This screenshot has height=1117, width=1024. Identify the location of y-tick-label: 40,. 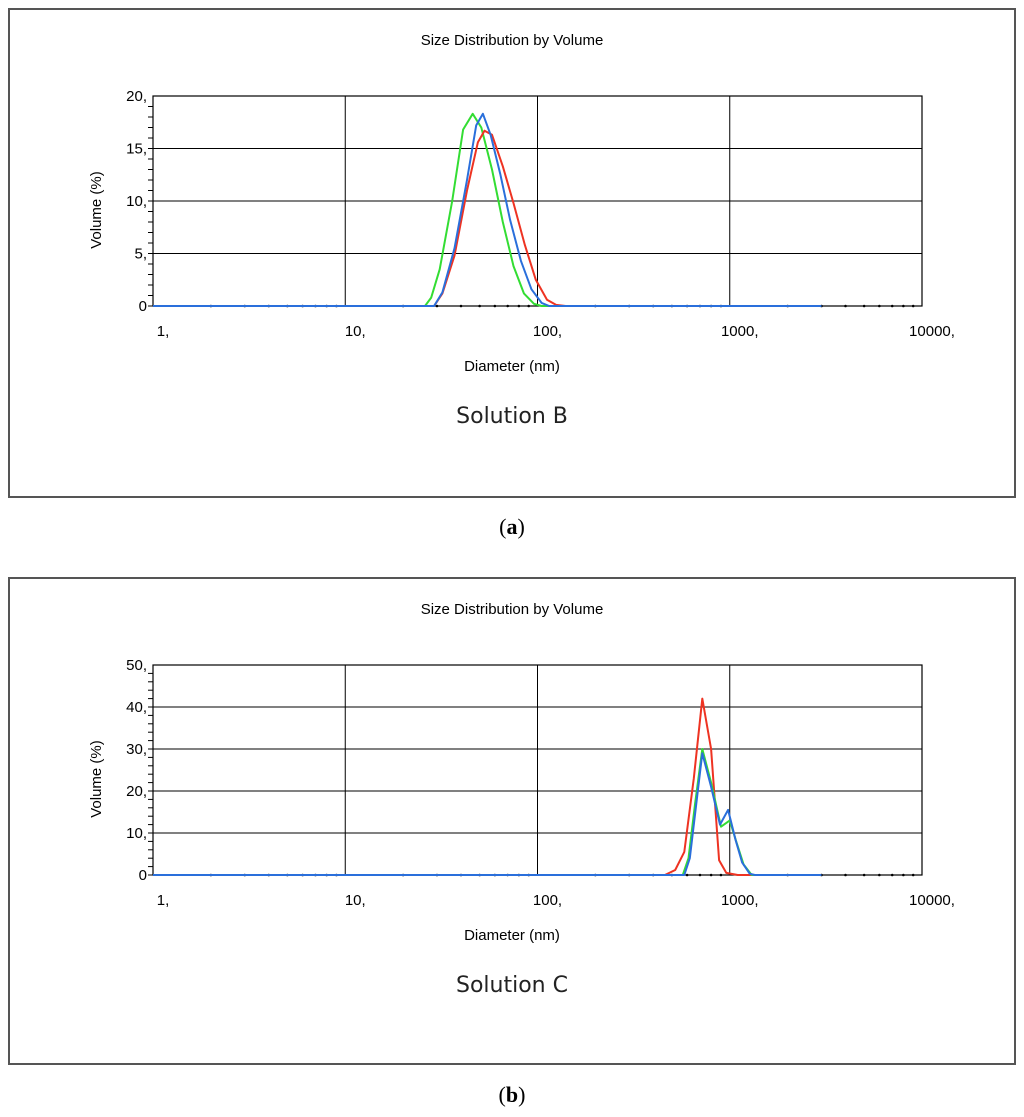
(136, 707).